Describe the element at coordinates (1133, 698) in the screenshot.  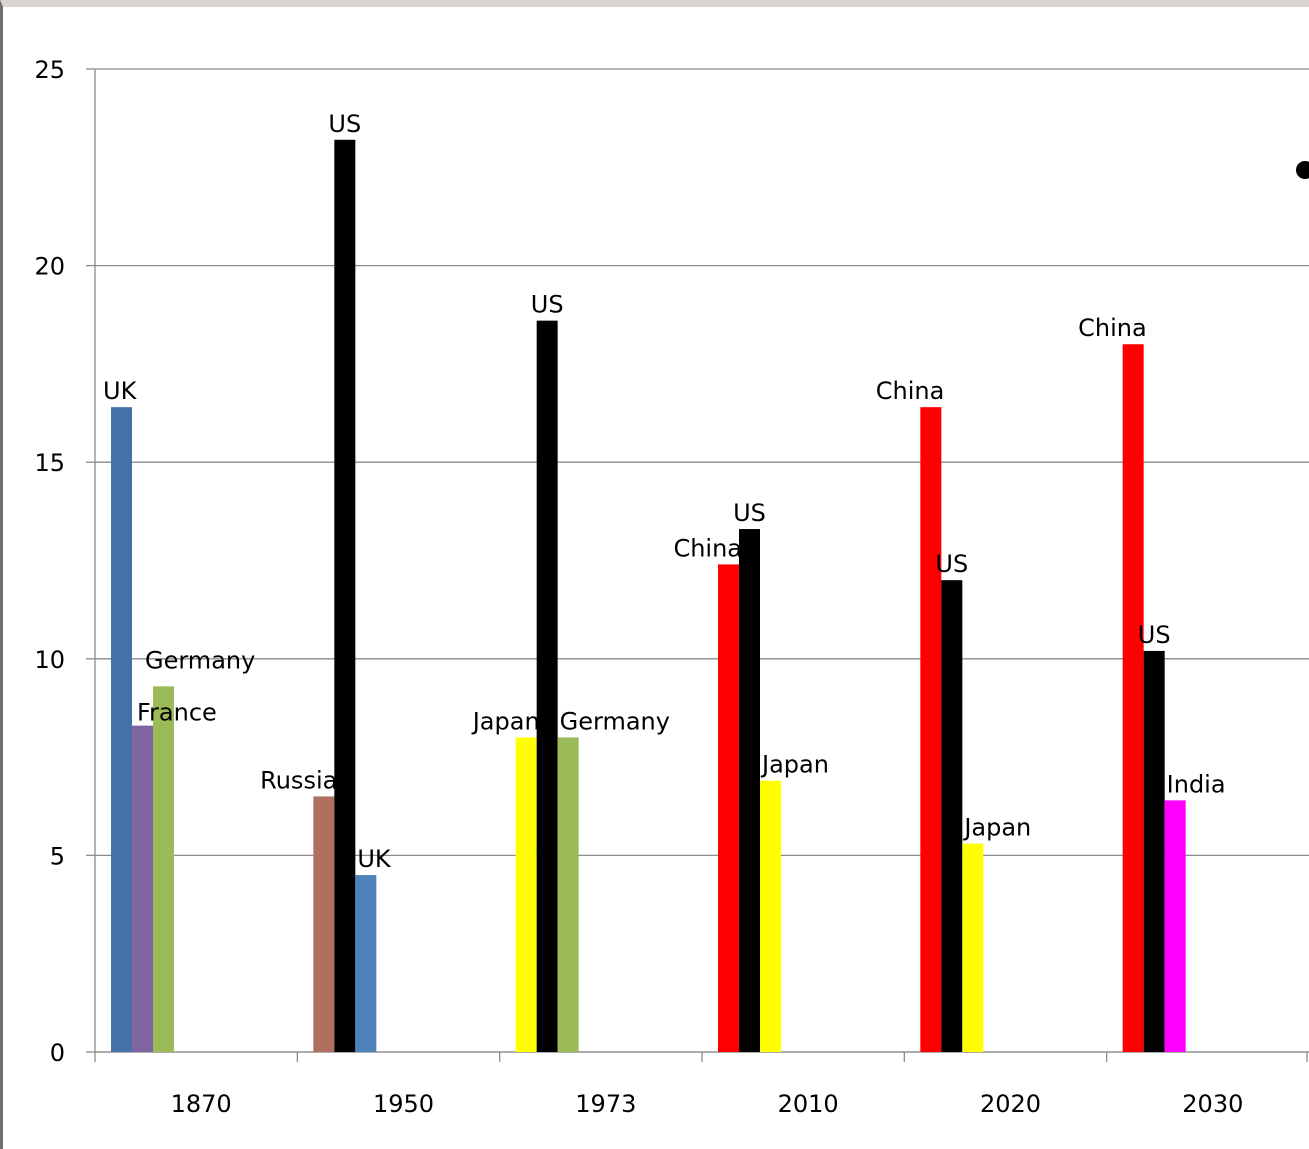
I see `bar-2030-china` at that location.